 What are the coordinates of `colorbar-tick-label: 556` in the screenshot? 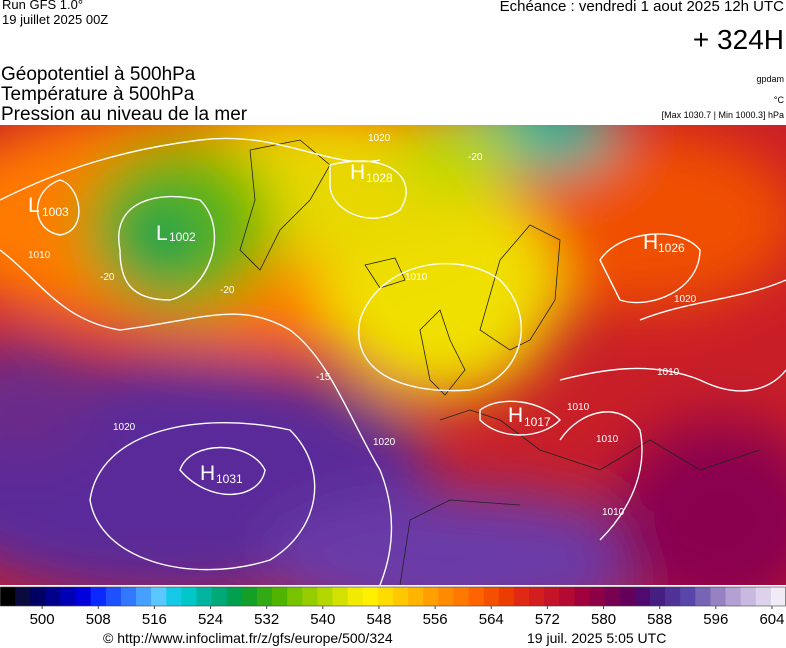 It's located at (435, 619).